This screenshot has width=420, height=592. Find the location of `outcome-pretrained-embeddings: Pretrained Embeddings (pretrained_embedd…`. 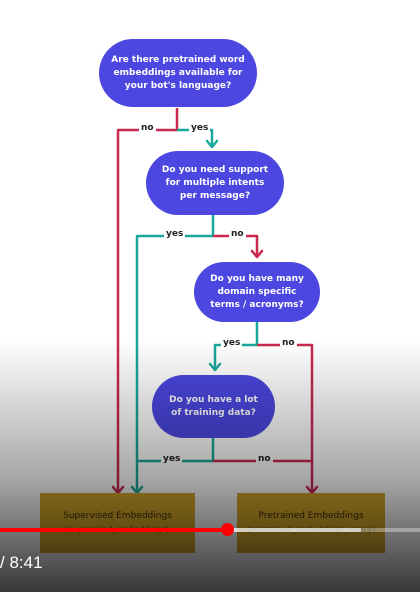

outcome-pretrained-embeddings: Pretrained Embeddings (pretrained_embedd… is located at coordinates (311, 523).